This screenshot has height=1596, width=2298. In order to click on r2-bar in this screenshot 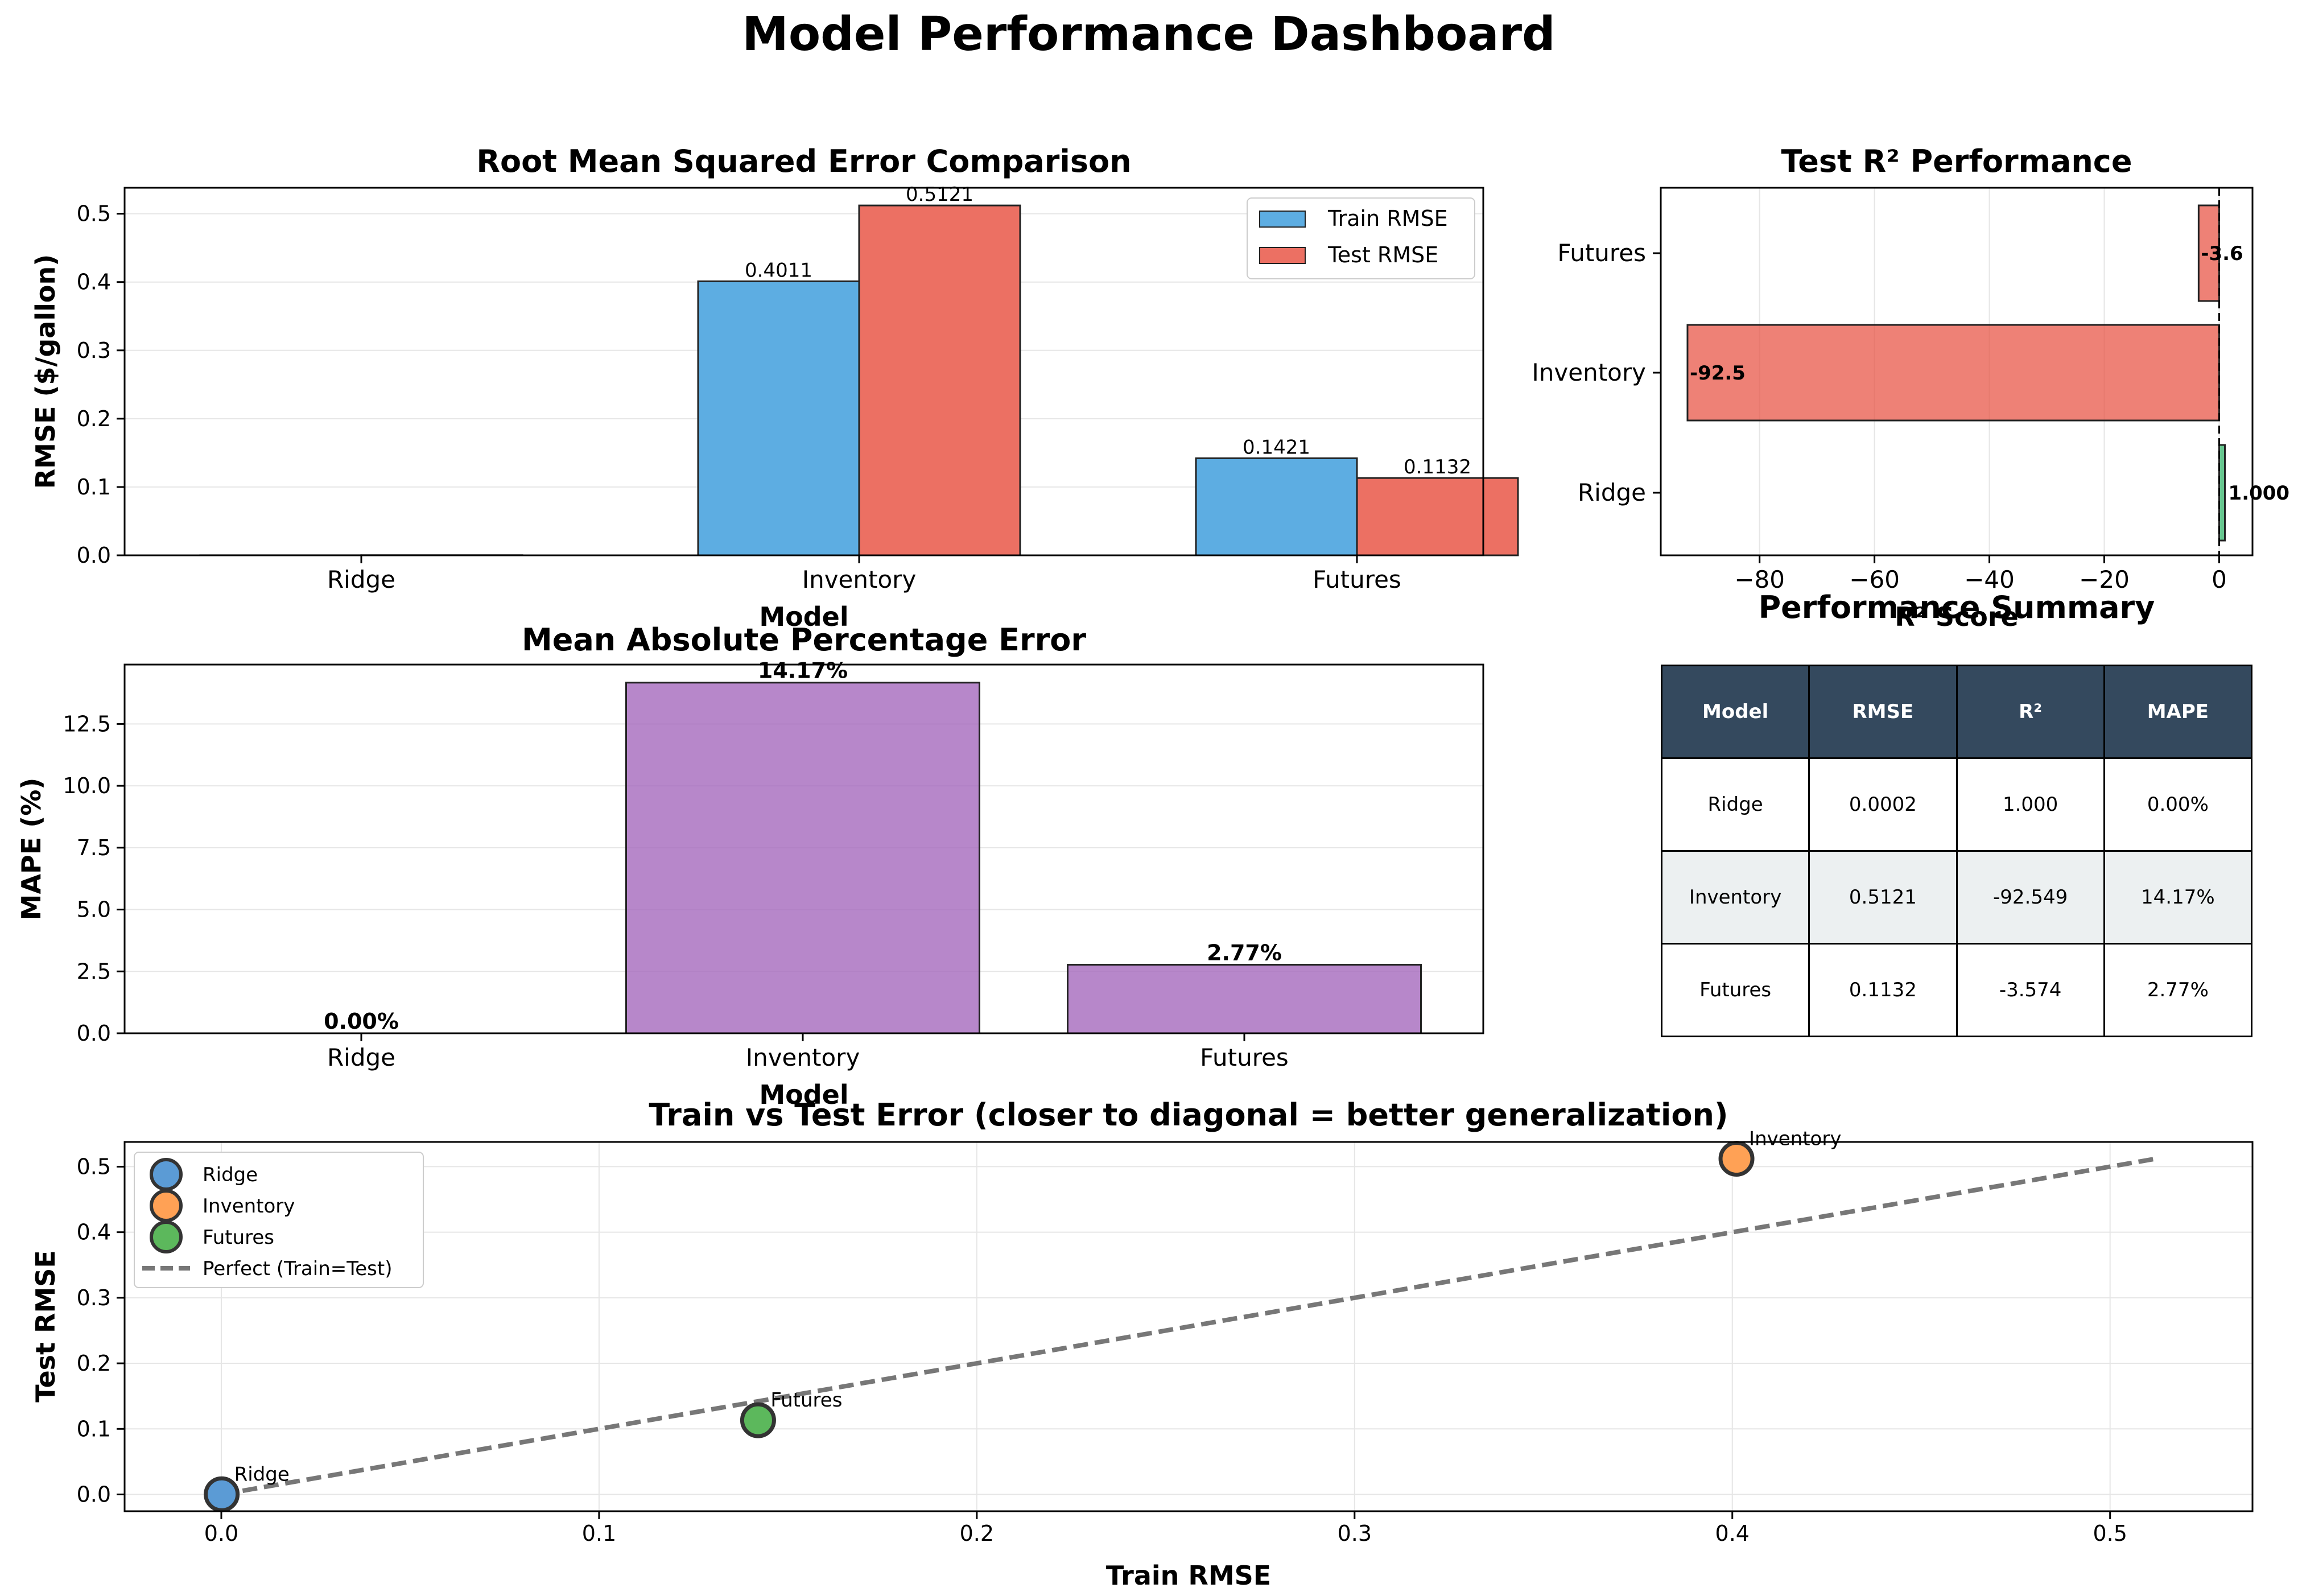, I will do `click(1953, 373)`.